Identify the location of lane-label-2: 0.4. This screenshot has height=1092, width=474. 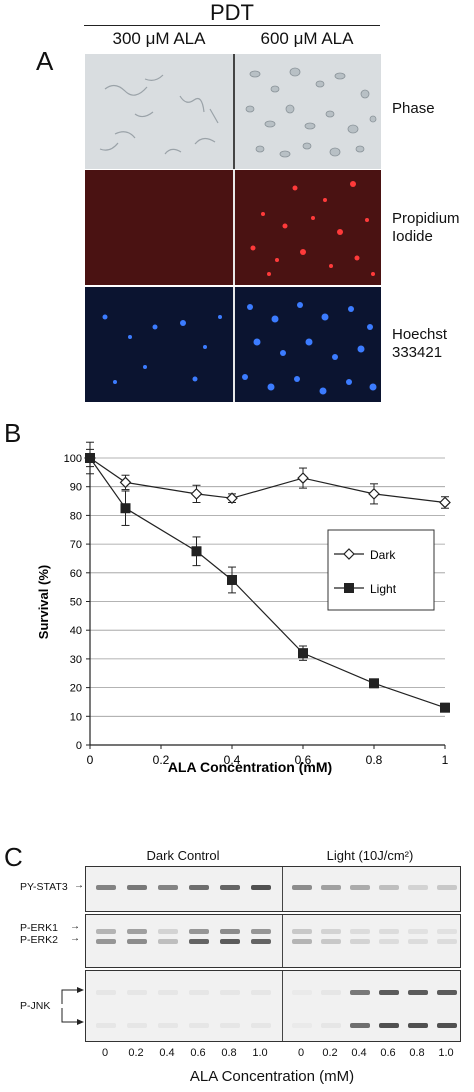
(167, 1053).